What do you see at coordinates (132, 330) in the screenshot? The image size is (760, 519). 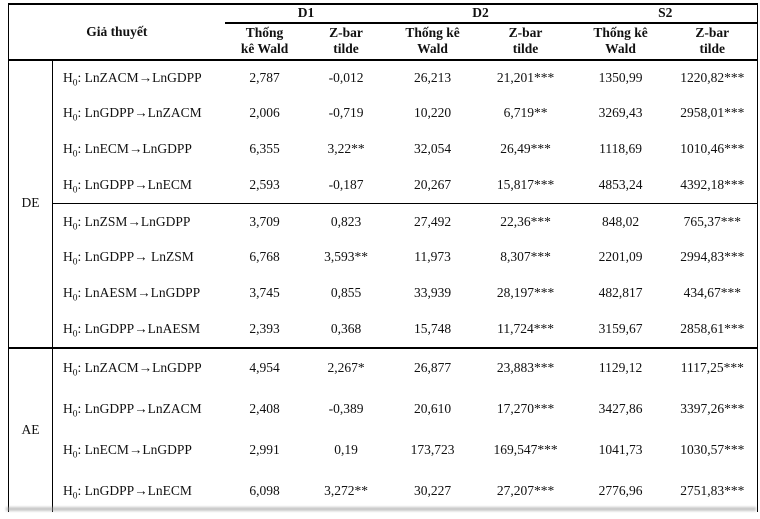 I see `hypothesis-cell: H0: LnGDPP→LnAESM` at bounding box center [132, 330].